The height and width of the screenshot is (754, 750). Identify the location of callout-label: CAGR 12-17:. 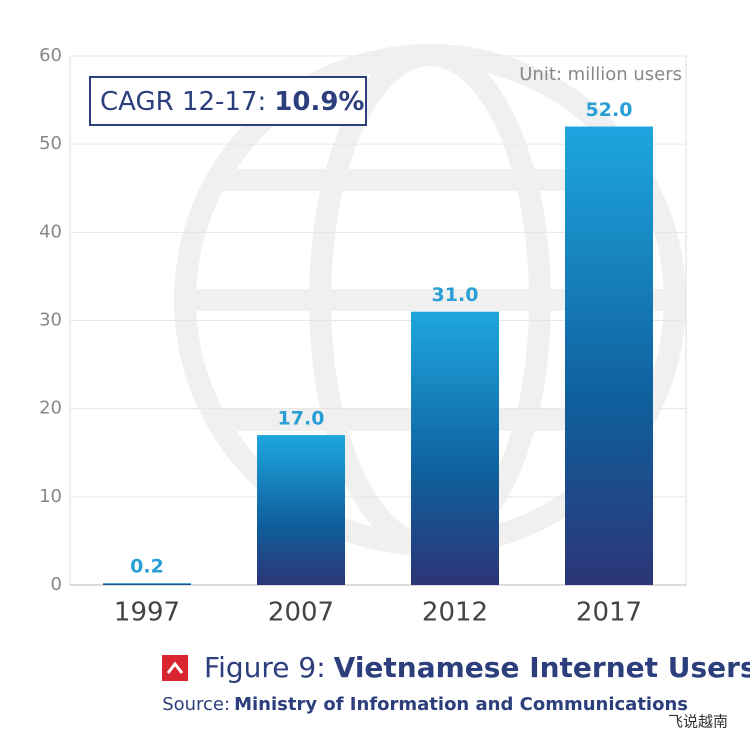
(183, 102).